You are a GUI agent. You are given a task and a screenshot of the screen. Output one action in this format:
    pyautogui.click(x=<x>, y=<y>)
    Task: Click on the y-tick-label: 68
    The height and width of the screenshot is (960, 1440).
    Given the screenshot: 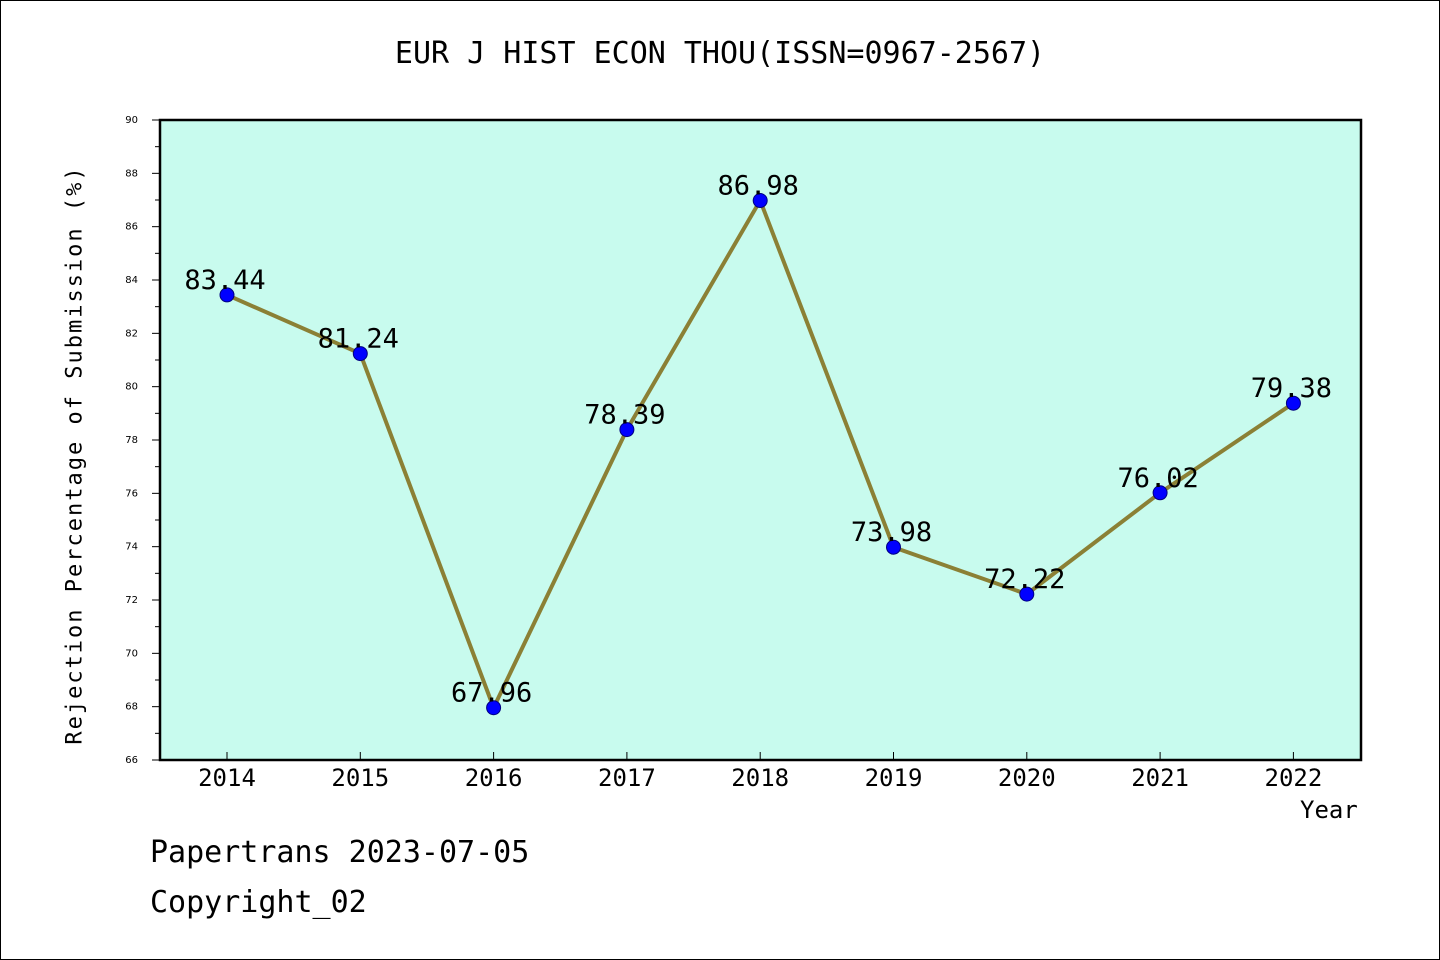 What is the action you would take?
    pyautogui.click(x=131, y=707)
    